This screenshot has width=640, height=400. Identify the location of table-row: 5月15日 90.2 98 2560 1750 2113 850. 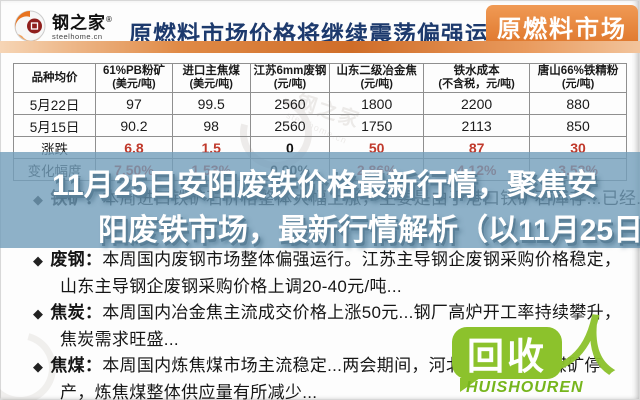
(319, 126).